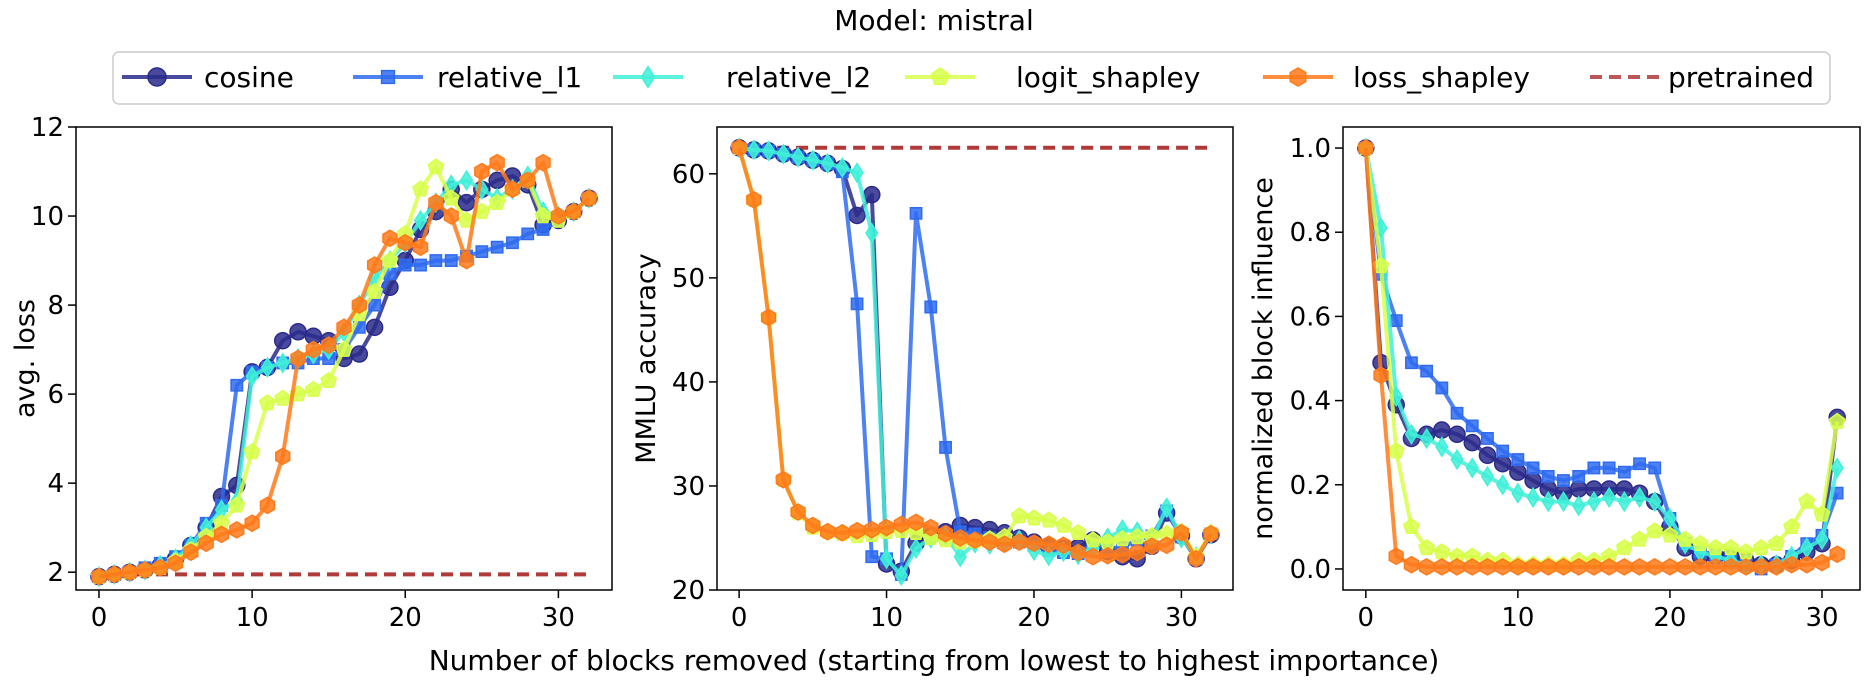  I want to click on y-tick-label: 8, so click(55, 306).